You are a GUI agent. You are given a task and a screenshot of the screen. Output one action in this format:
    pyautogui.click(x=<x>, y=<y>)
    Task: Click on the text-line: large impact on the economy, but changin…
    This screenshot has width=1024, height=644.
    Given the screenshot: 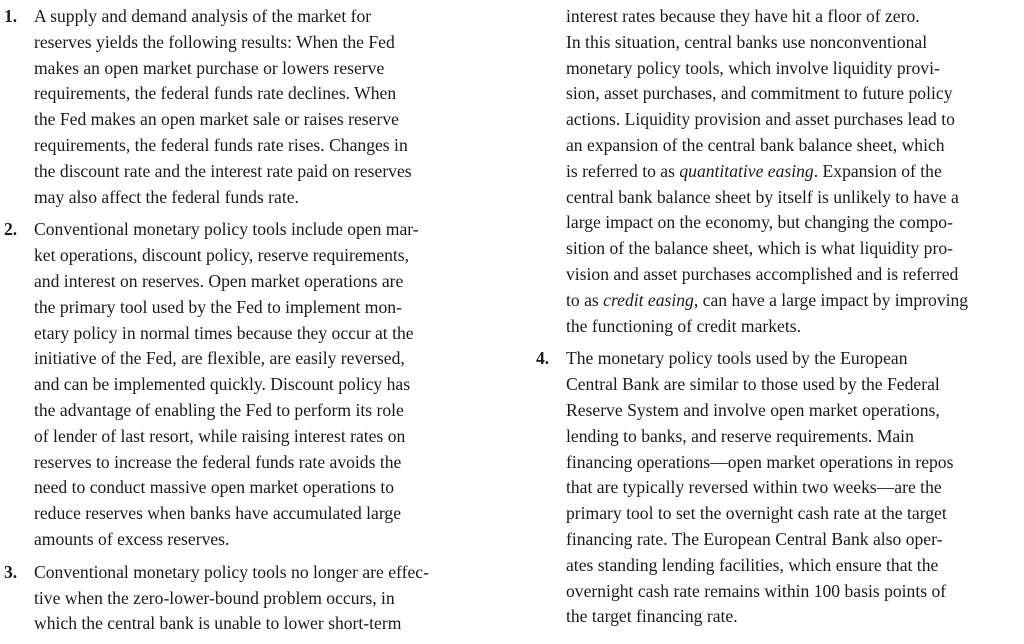 What is the action you would take?
    pyautogui.click(x=759, y=222)
    